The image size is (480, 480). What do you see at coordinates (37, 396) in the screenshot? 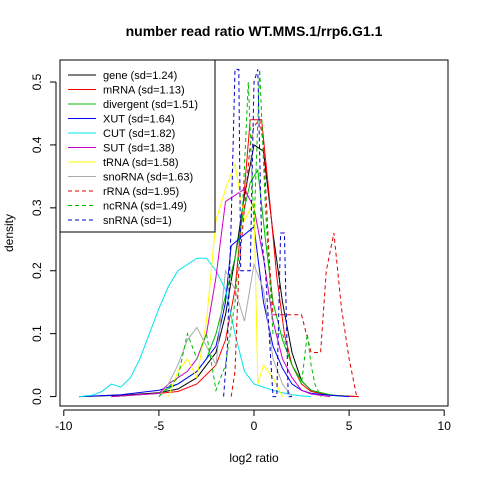
I see `y-tick-label: 0.0` at bounding box center [37, 396].